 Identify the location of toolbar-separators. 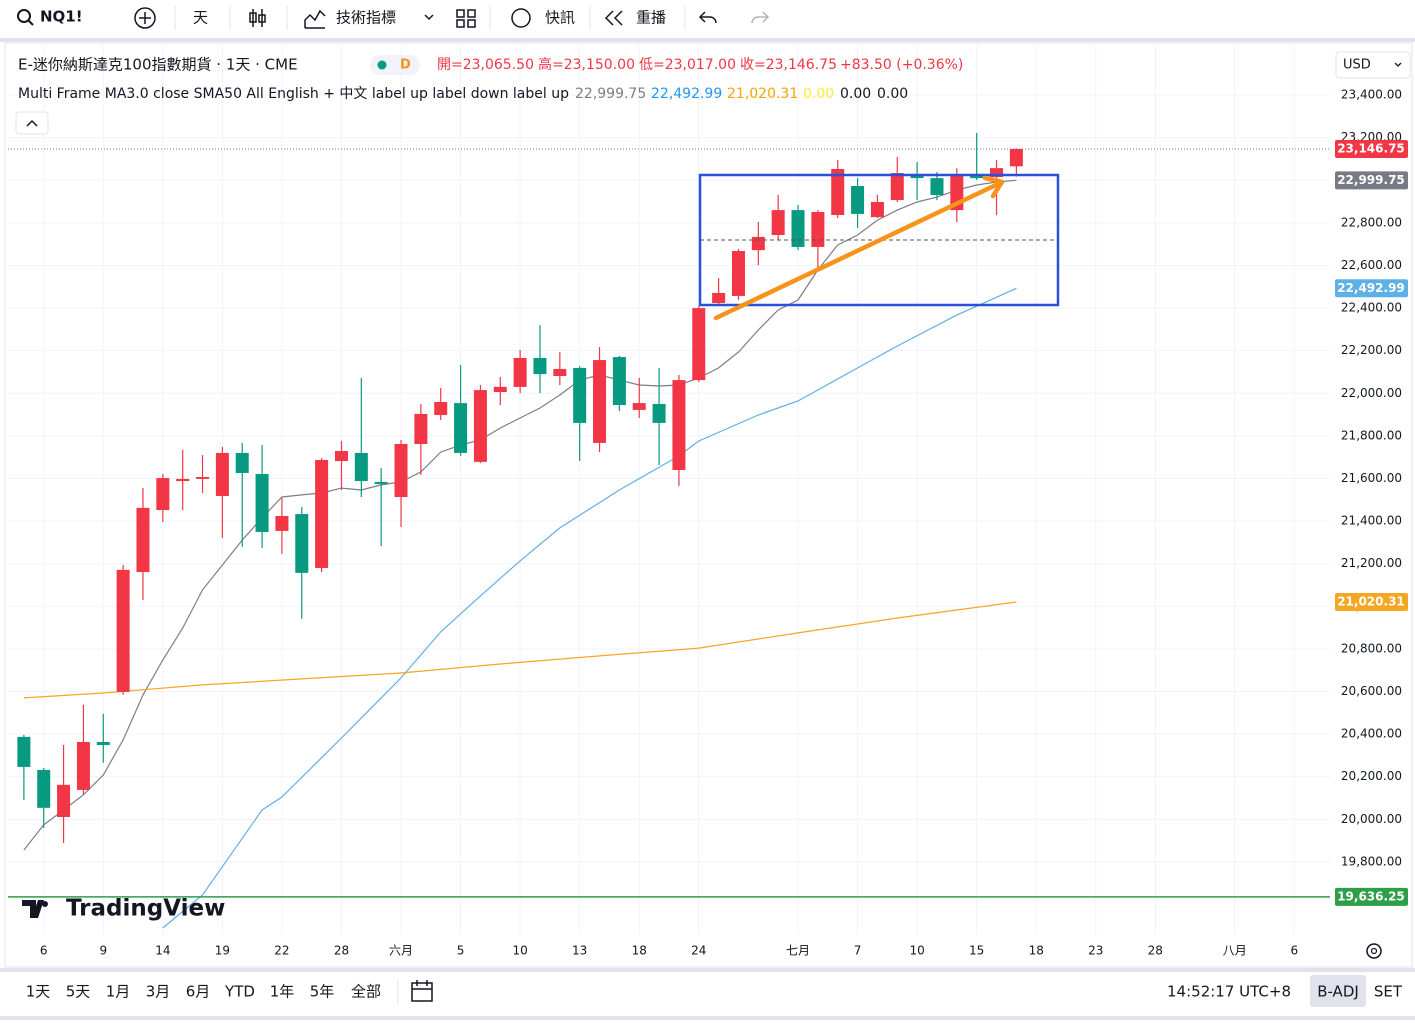
(430, 18).